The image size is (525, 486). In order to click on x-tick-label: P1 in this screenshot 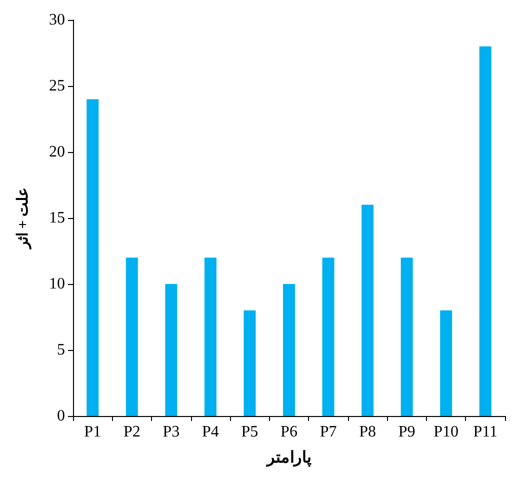, I will do `click(93, 432)`.